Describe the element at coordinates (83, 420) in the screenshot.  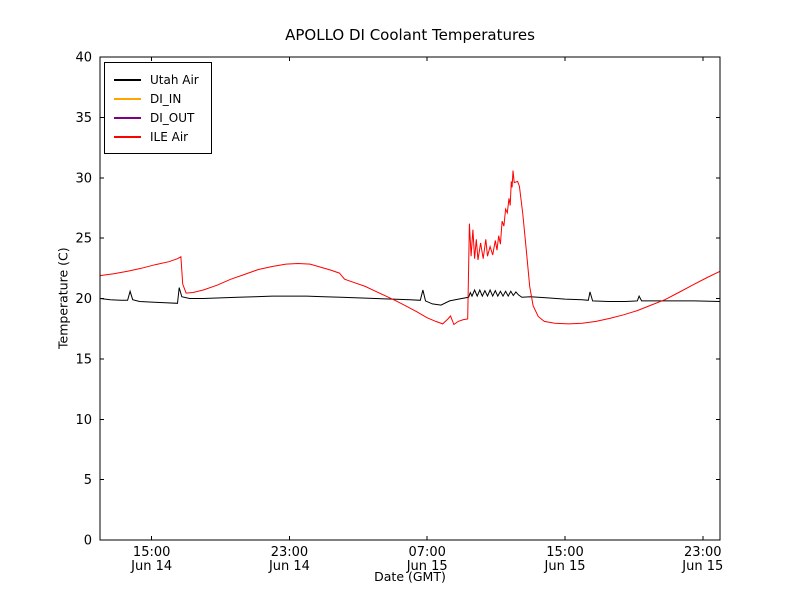
I see `svg-text: 10` at that location.